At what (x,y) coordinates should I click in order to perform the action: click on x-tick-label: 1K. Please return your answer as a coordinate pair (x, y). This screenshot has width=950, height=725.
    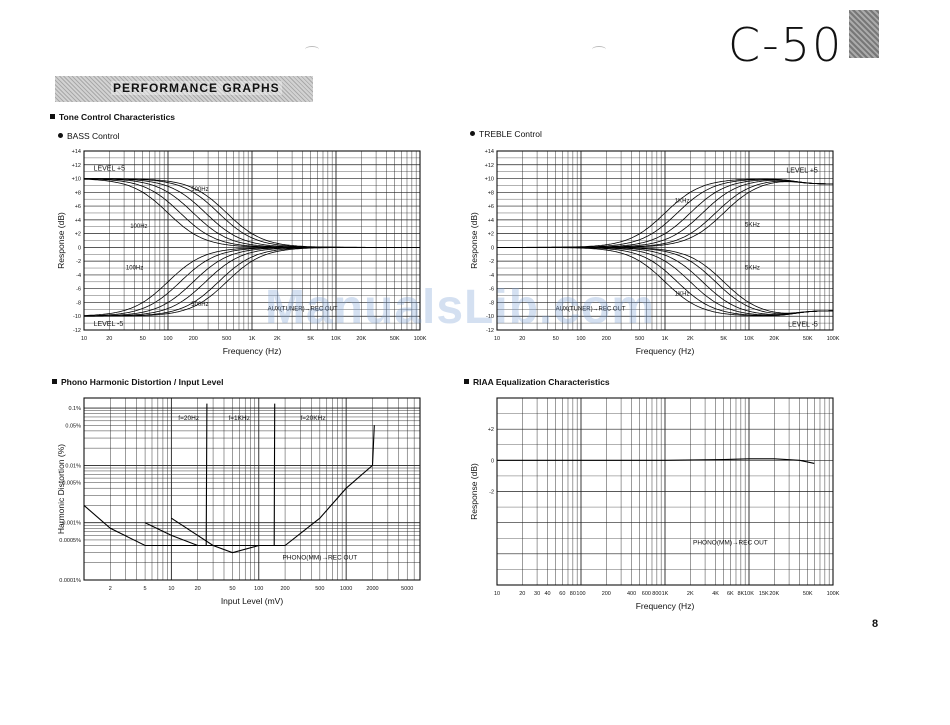
    Looking at the image, I should click on (665, 594).